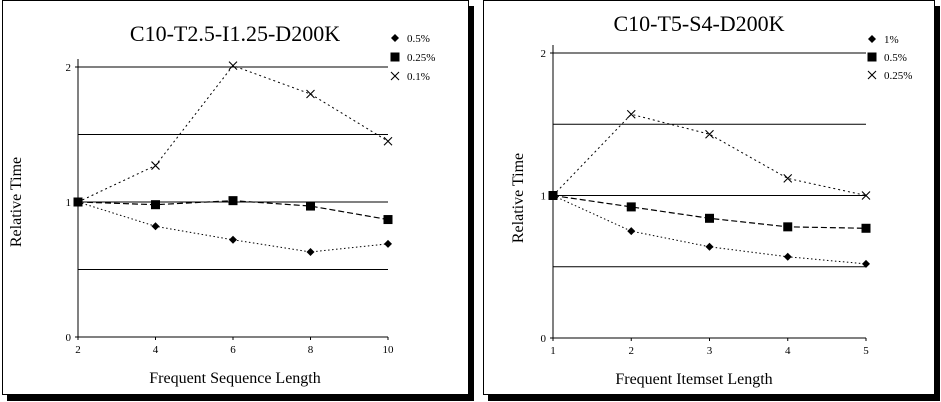 This screenshot has height=402, width=941. I want to click on x-tick-label: 5, so click(866, 351).